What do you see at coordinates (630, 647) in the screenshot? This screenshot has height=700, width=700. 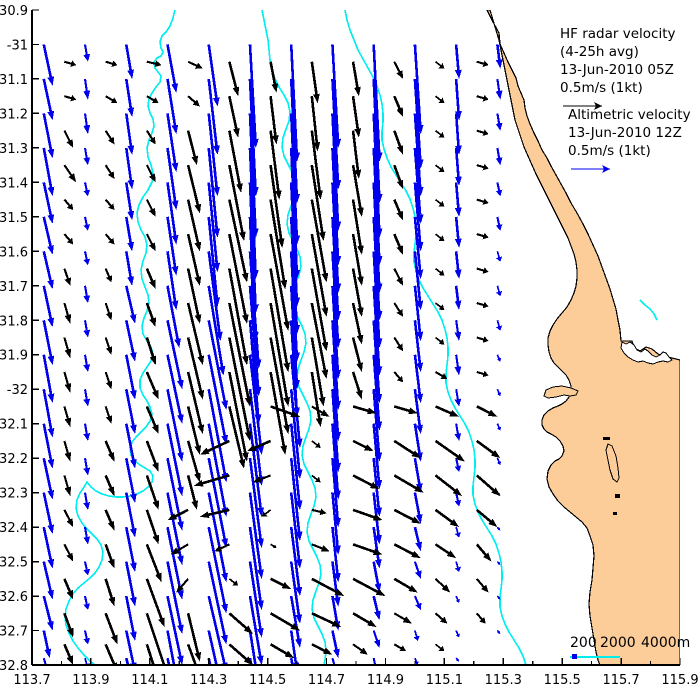 I see `scalebar: 200 2000 4000m` at bounding box center [630, 647].